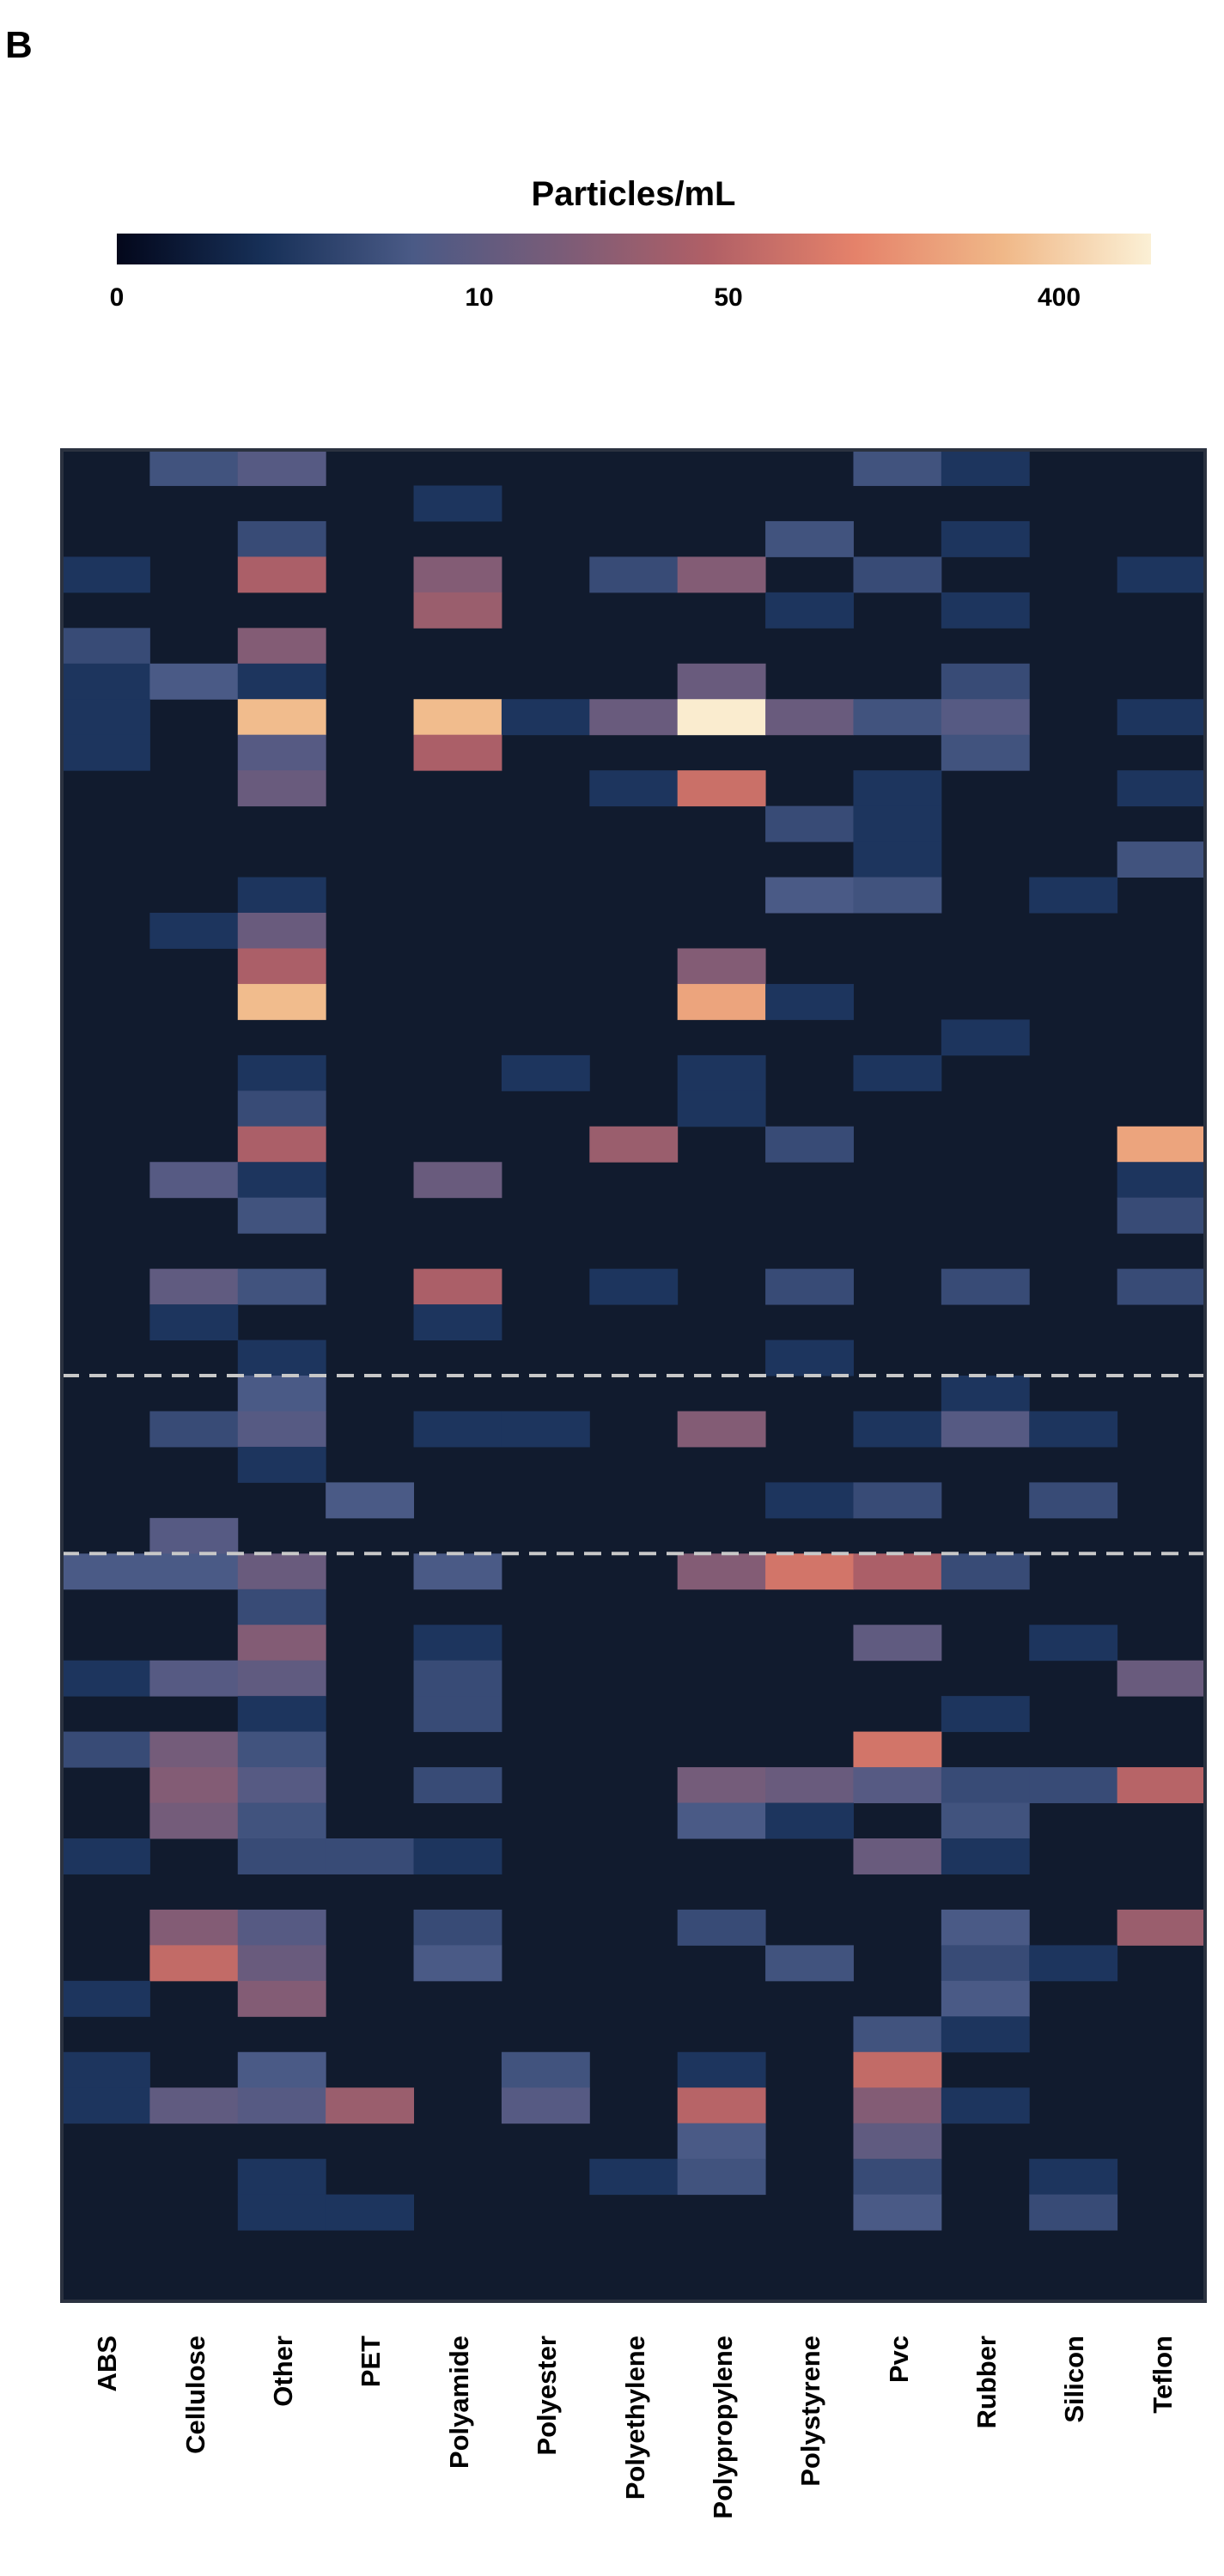 The width and height of the screenshot is (1224, 2576). What do you see at coordinates (899, 2360) in the screenshot?
I see `x-axis-tick-label: Pvc` at bounding box center [899, 2360].